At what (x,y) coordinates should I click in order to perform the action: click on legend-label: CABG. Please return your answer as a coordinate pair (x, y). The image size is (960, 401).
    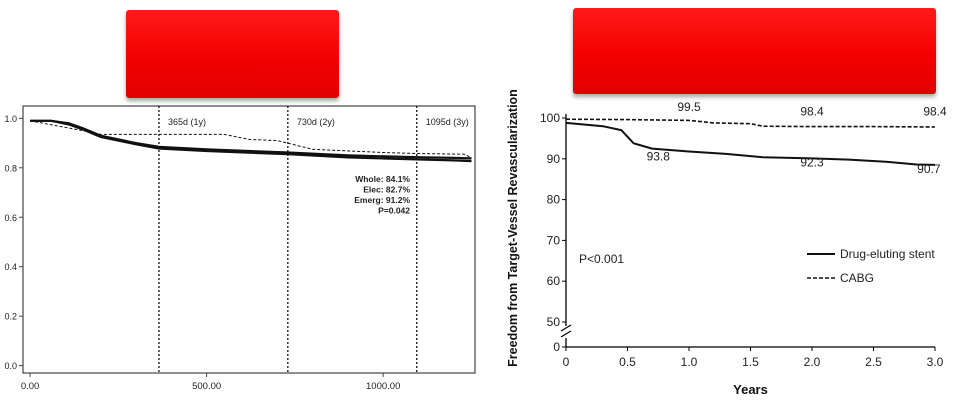
    Looking at the image, I should click on (857, 278).